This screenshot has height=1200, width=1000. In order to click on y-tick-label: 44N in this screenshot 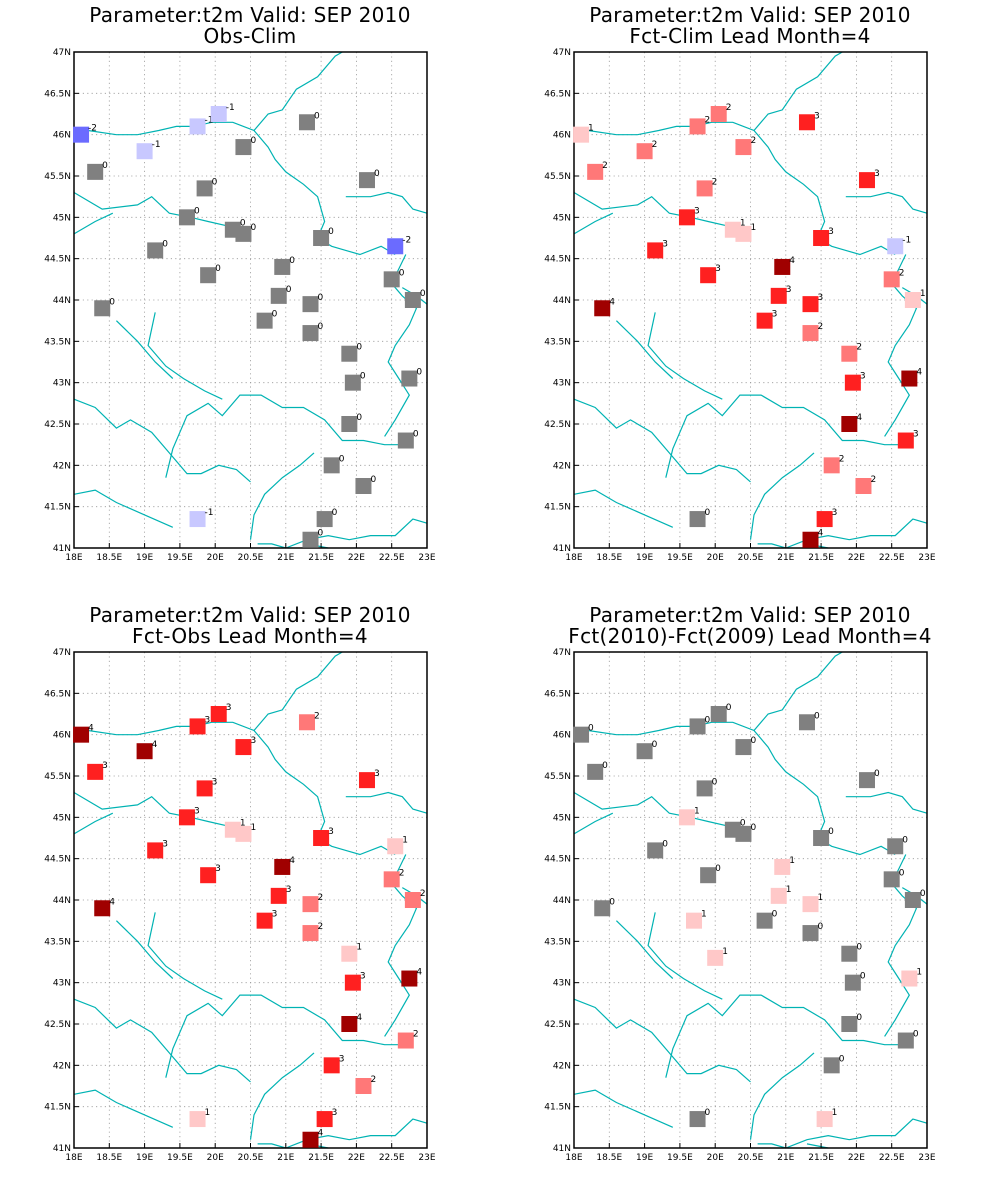, I will do `click(562, 301)`.